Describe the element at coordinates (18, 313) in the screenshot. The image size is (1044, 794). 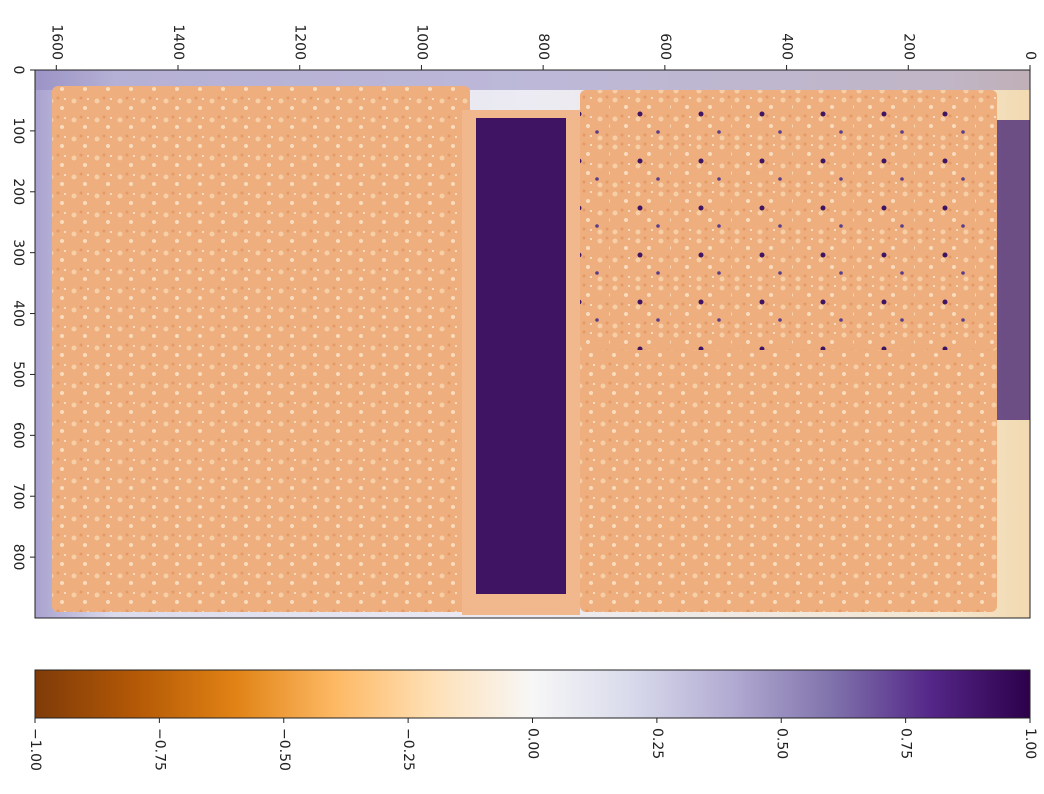
I see `y-tick-label: 400` at that location.